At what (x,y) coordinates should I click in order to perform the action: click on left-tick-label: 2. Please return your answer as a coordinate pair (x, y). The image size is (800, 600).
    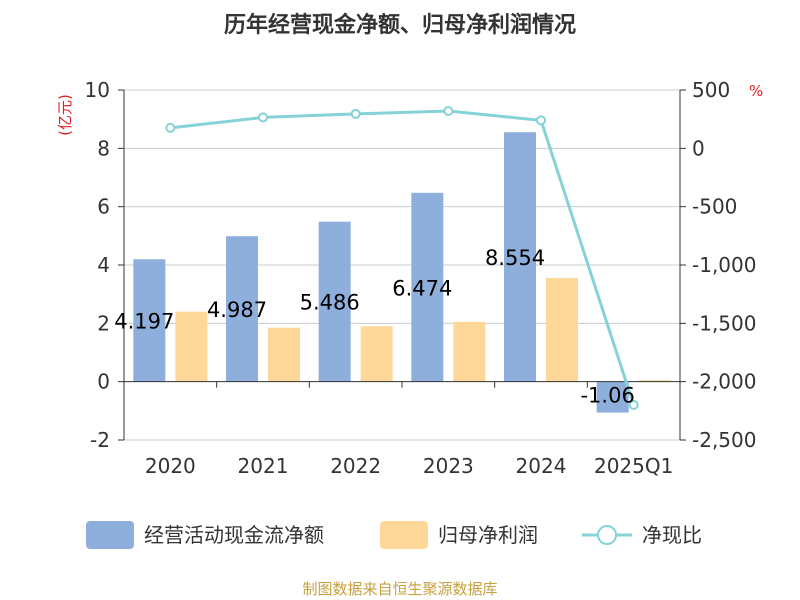
    Looking at the image, I should click on (103, 323).